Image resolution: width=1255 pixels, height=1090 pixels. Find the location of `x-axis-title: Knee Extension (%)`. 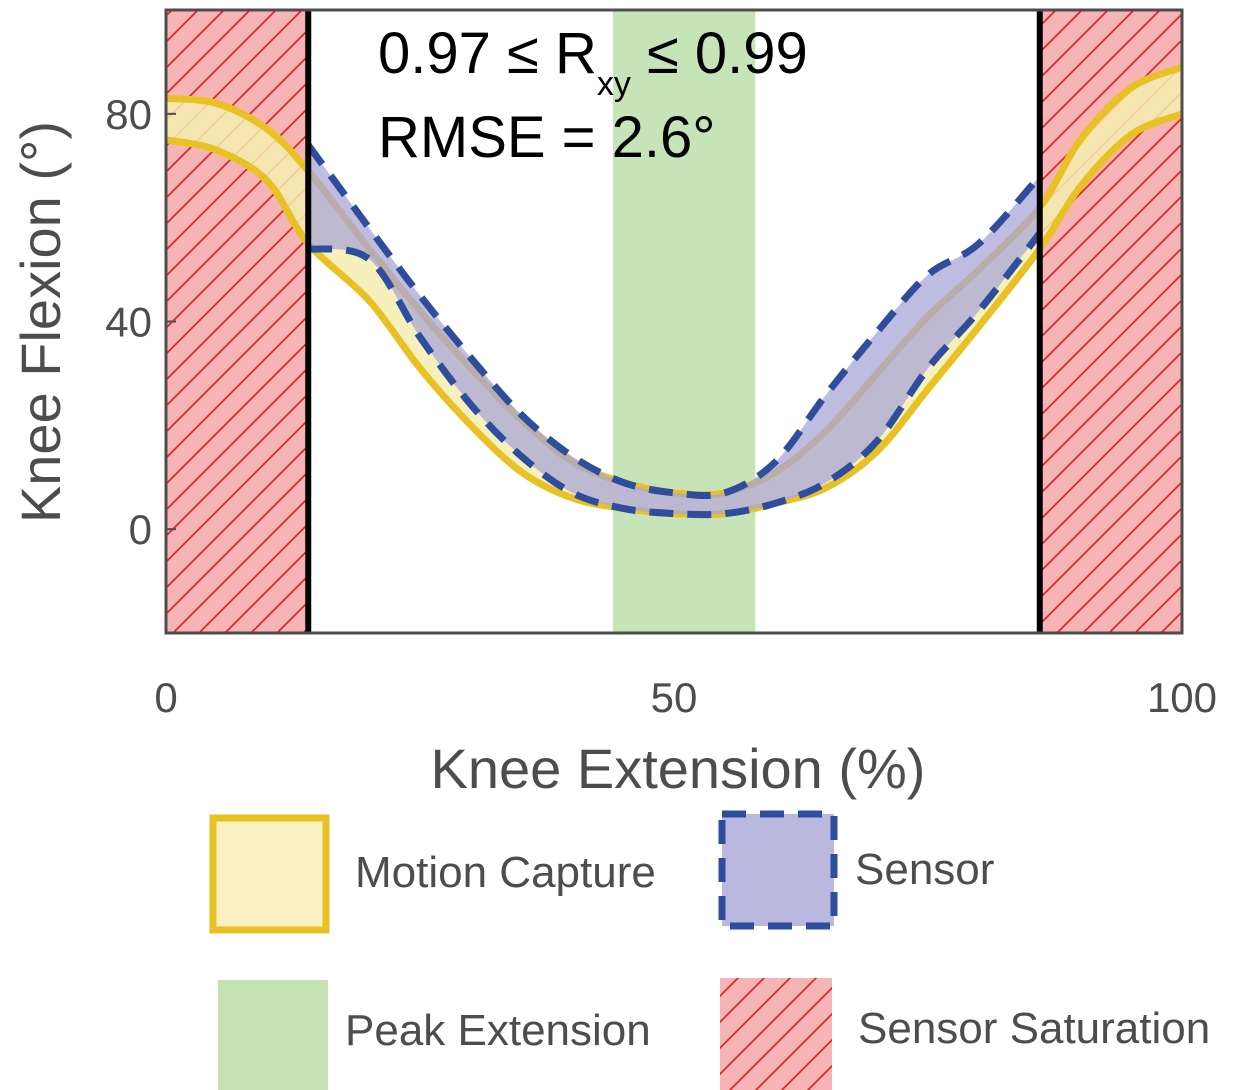

x-axis-title: Knee Extension (%) is located at coordinates (678, 768).